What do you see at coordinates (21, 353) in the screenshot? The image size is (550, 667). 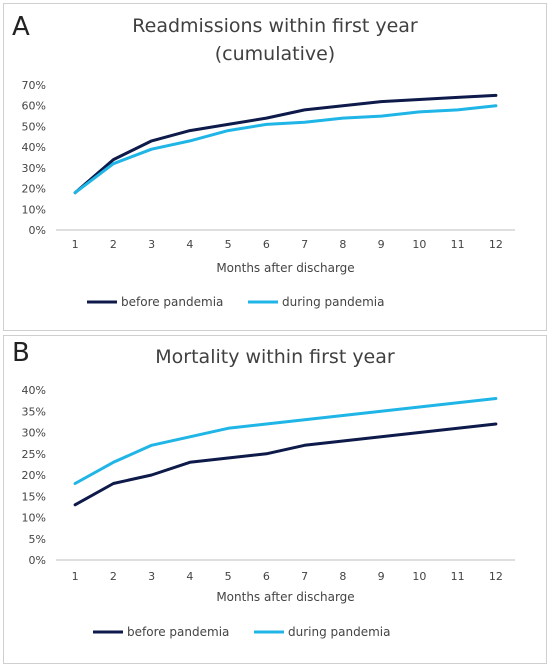 I see `panel-letter: B` at bounding box center [21, 353].